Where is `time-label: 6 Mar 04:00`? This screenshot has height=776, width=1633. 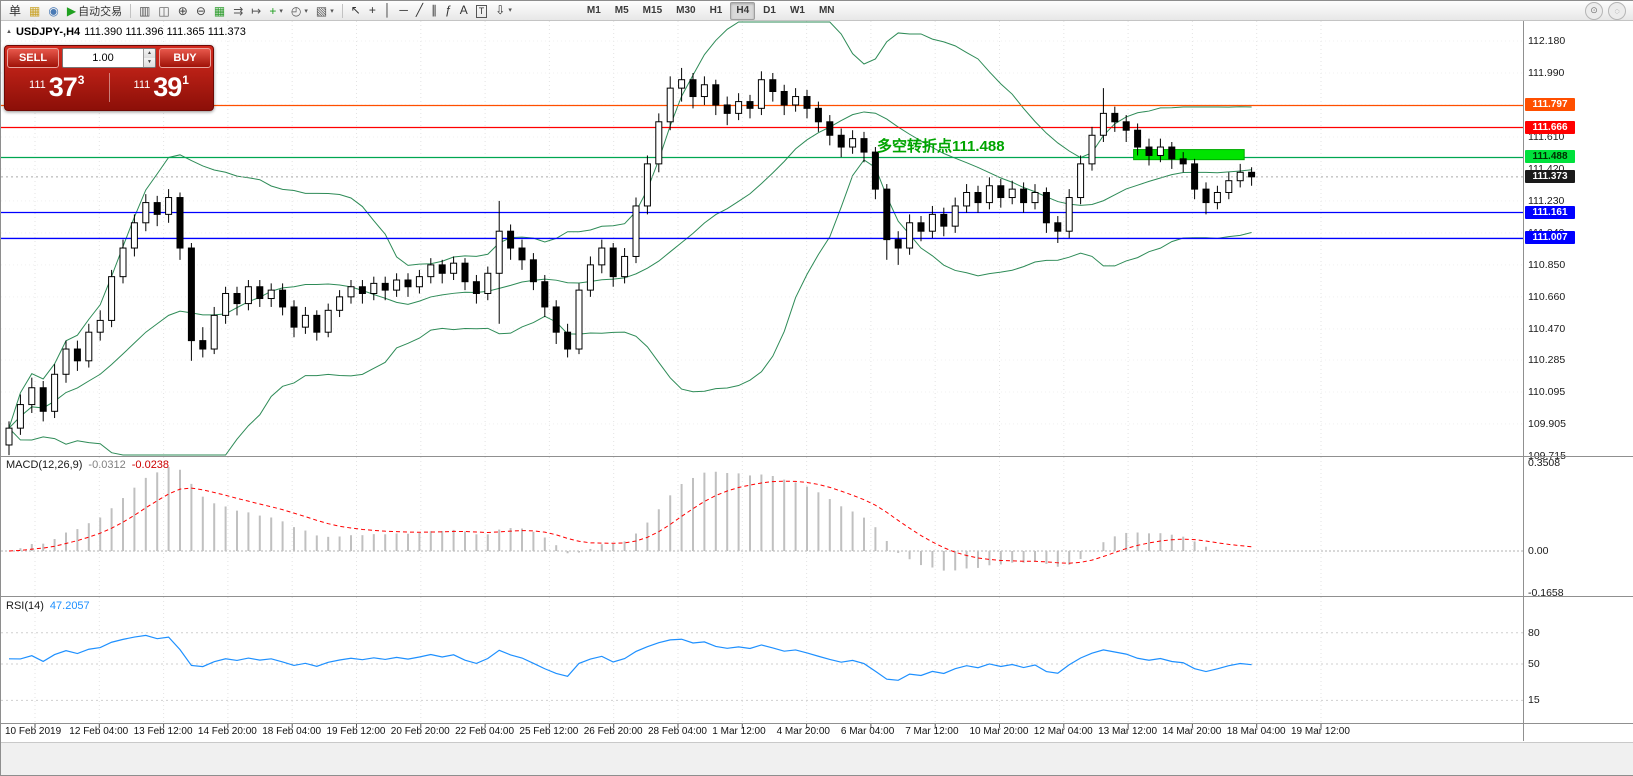 time-label: 6 Mar 04:00 is located at coordinates (867, 731).